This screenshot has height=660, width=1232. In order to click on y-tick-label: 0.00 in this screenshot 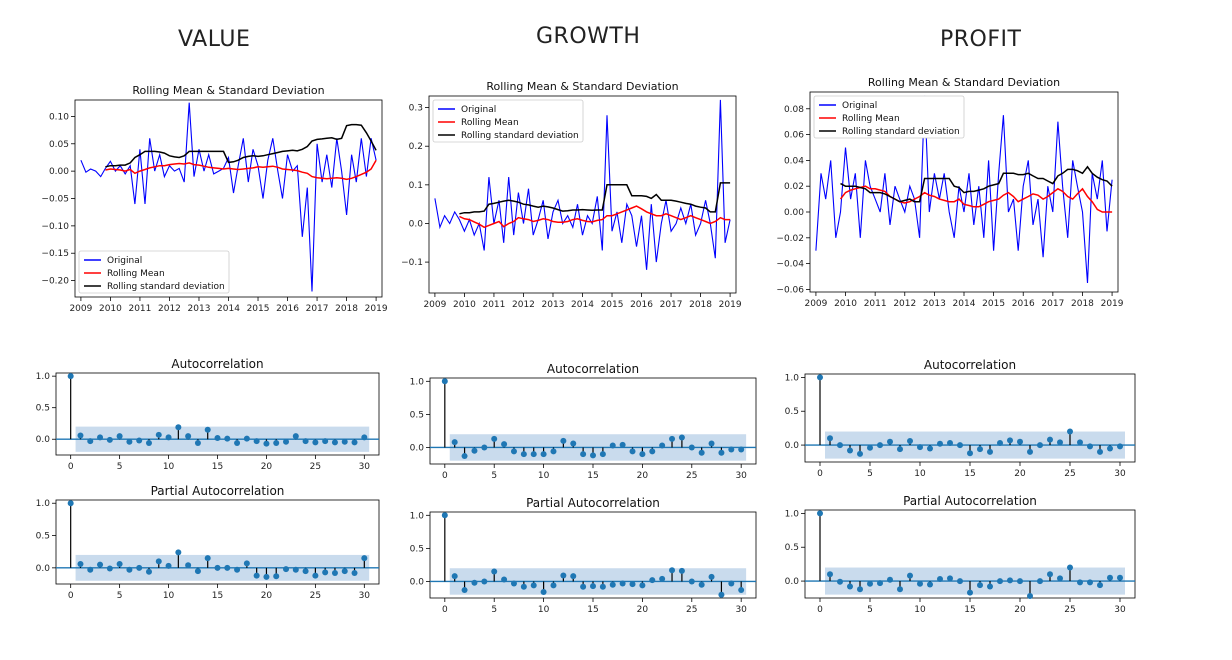, I will do `click(794, 213)`.